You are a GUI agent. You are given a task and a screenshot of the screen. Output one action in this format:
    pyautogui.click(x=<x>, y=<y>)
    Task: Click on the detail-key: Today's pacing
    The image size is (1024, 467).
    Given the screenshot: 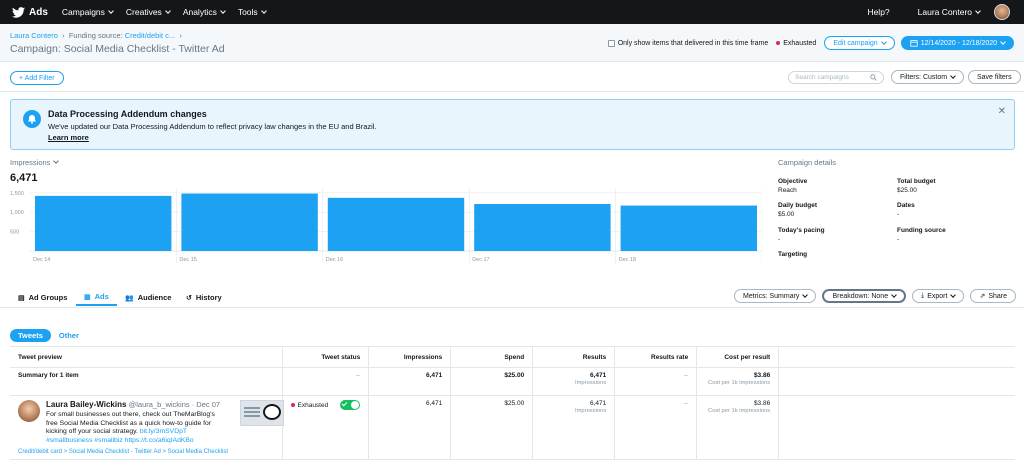 What is the action you would take?
    pyautogui.click(x=801, y=230)
    